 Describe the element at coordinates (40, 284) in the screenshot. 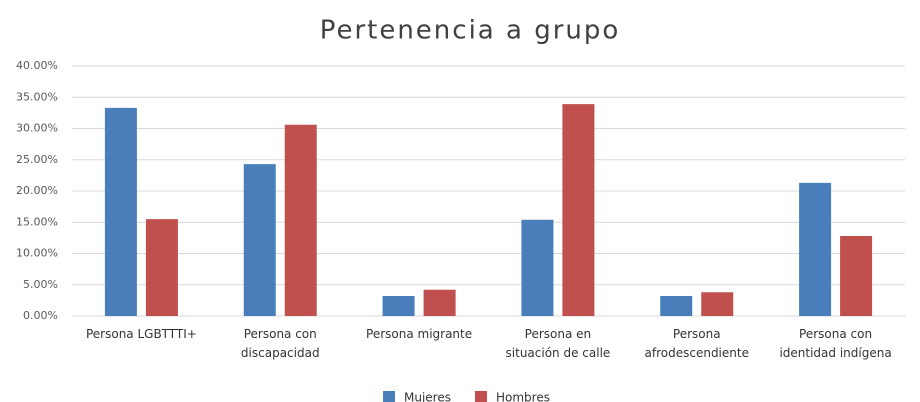

I see `y-tick-label: 5.00%` at that location.